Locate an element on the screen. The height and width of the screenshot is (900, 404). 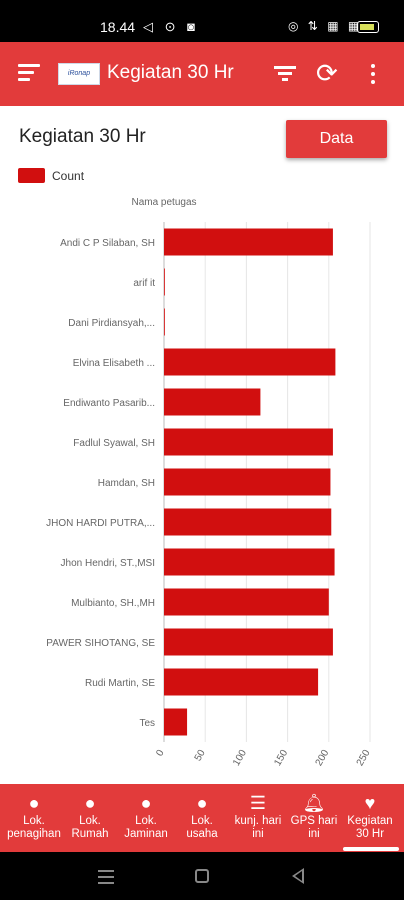
signal-icons: ◎ ⇅ ▦ ▦ is located at coordinates (325, 26).